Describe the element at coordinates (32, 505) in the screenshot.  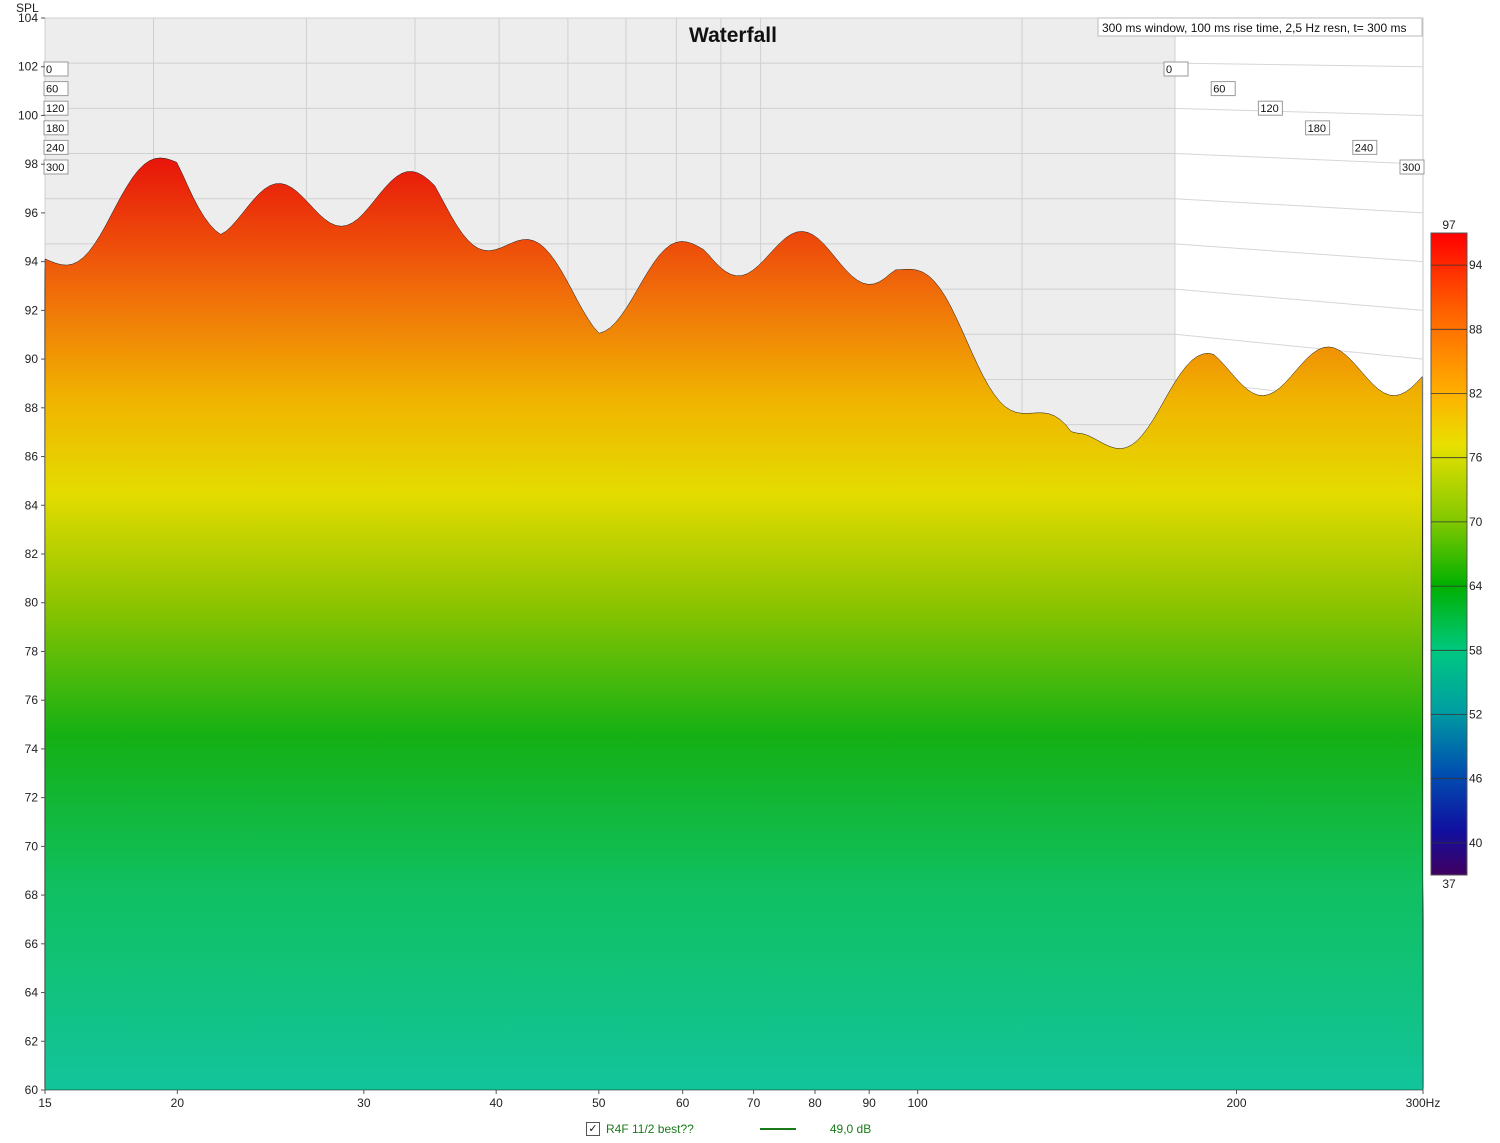
I see `y-tick-label: 84` at that location.